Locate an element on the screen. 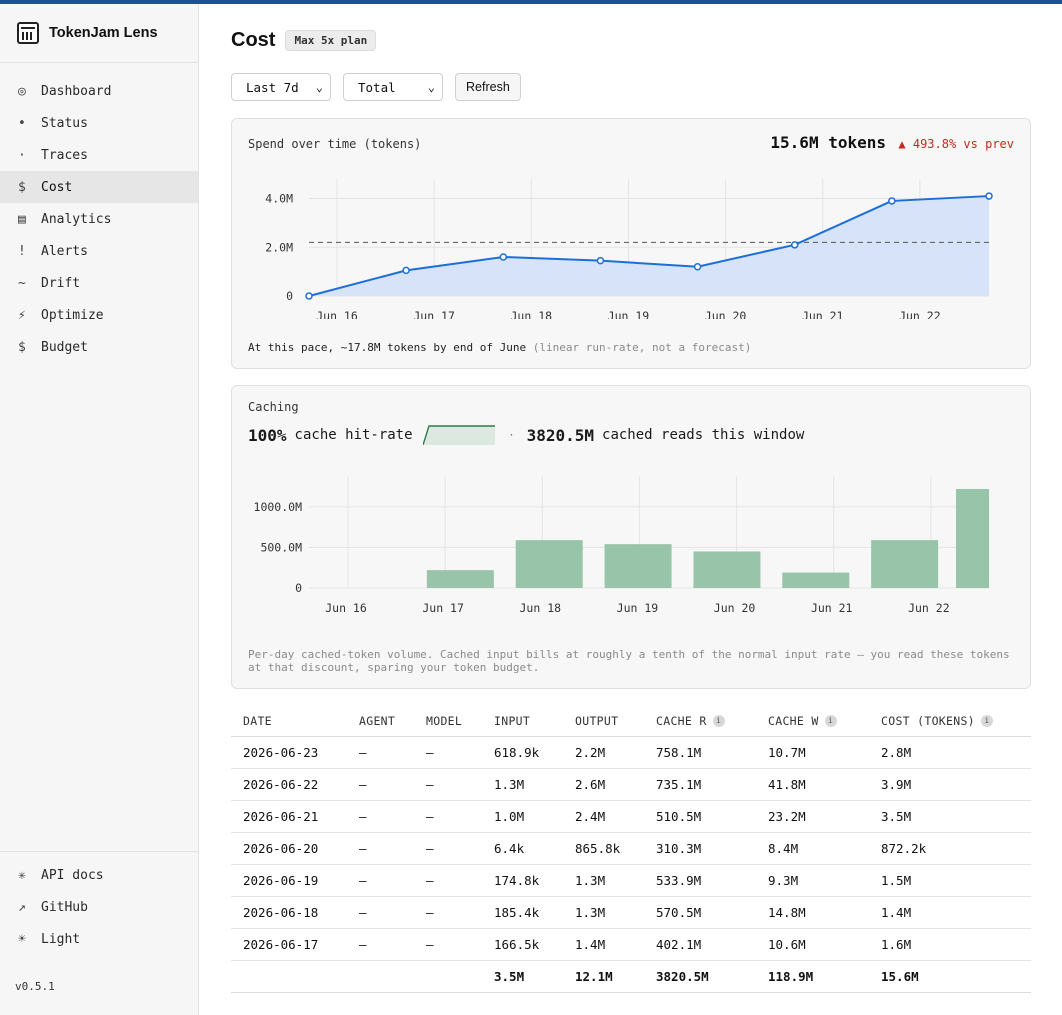 Image resolution: width=1062 pixels, height=1015 pixels. sidebar-item-optimize: ⚡ Optimize is located at coordinates (99, 315).